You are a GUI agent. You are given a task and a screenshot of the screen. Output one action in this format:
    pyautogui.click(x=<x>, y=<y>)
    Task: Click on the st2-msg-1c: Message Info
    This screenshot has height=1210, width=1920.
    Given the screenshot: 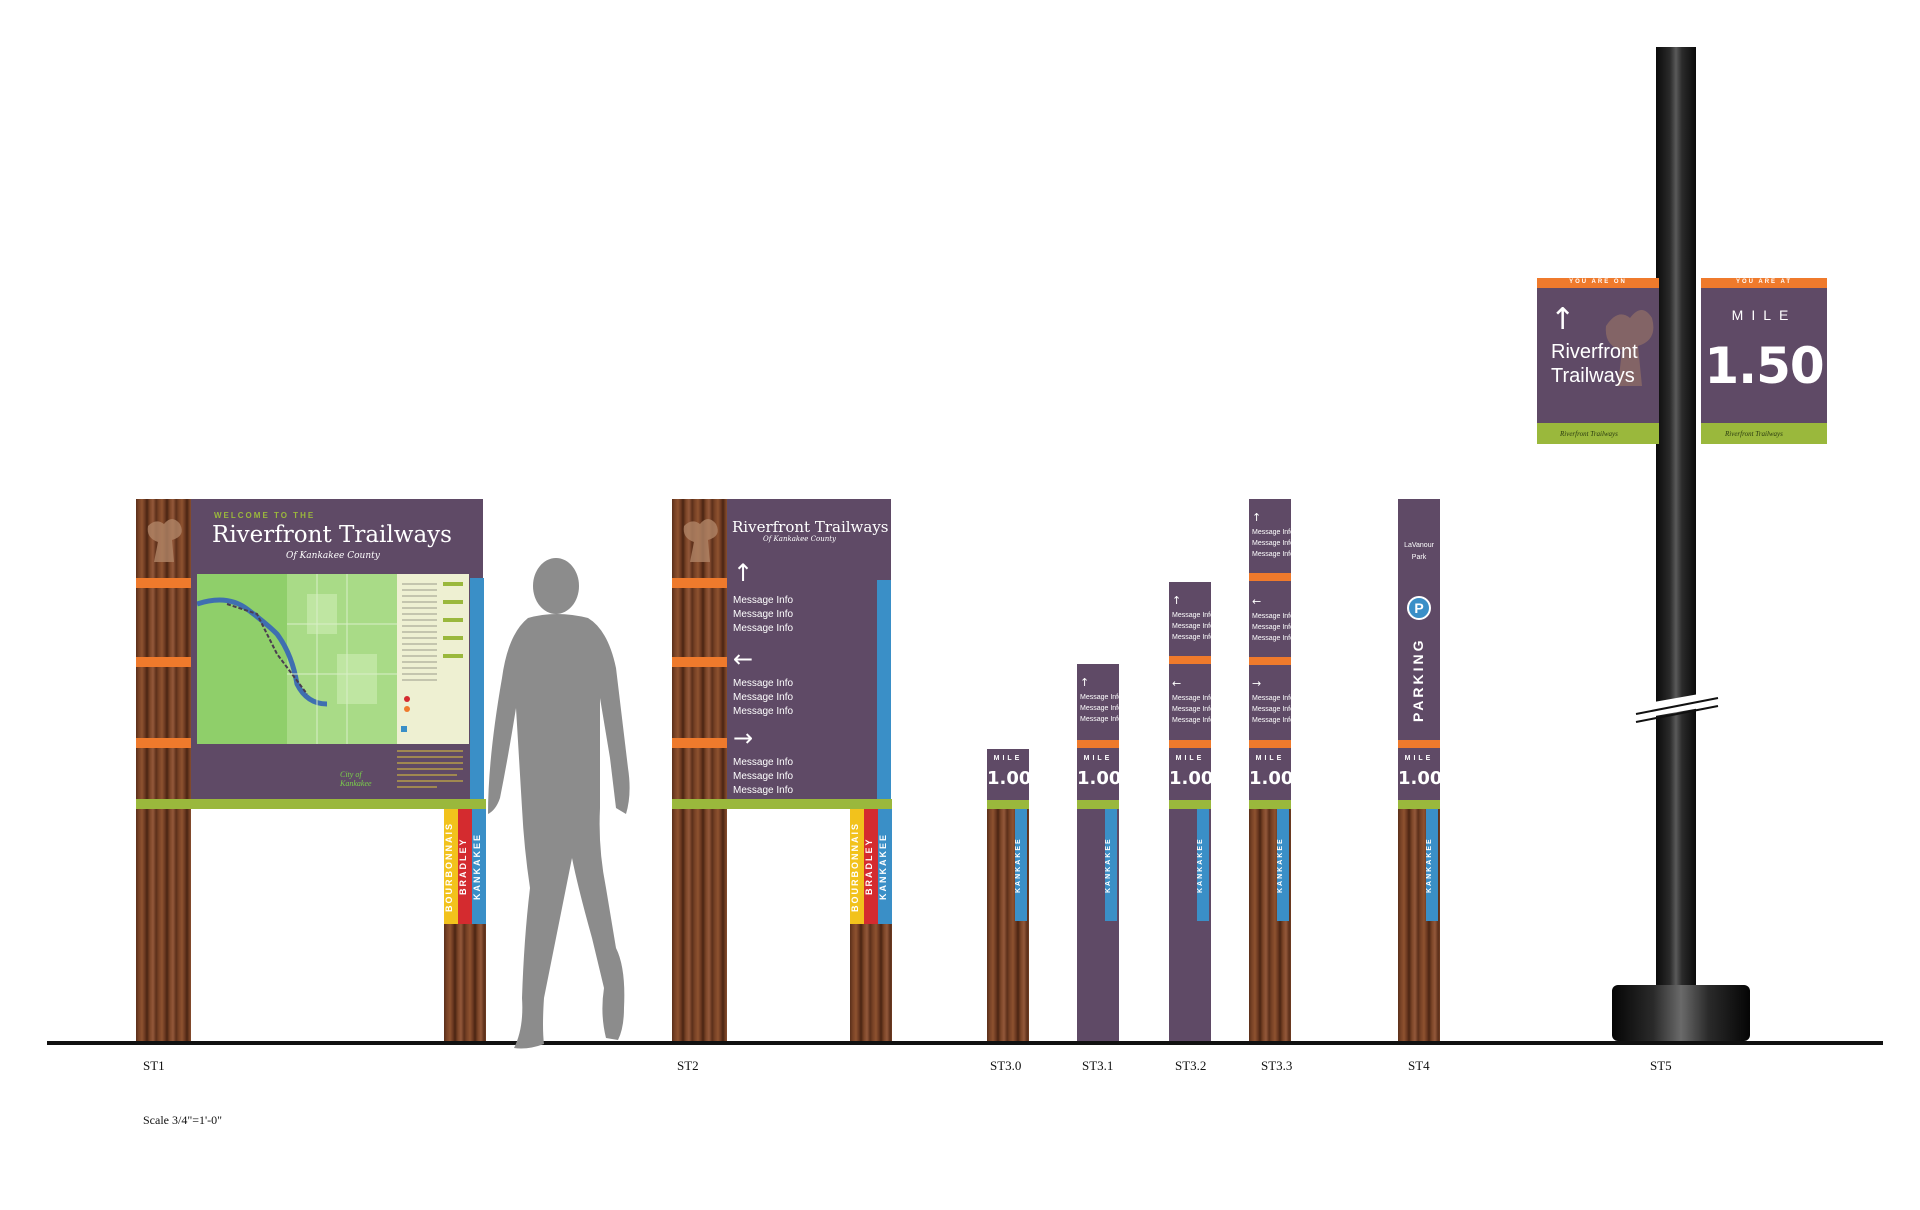 What is the action you would take?
    pyautogui.click(x=763, y=628)
    